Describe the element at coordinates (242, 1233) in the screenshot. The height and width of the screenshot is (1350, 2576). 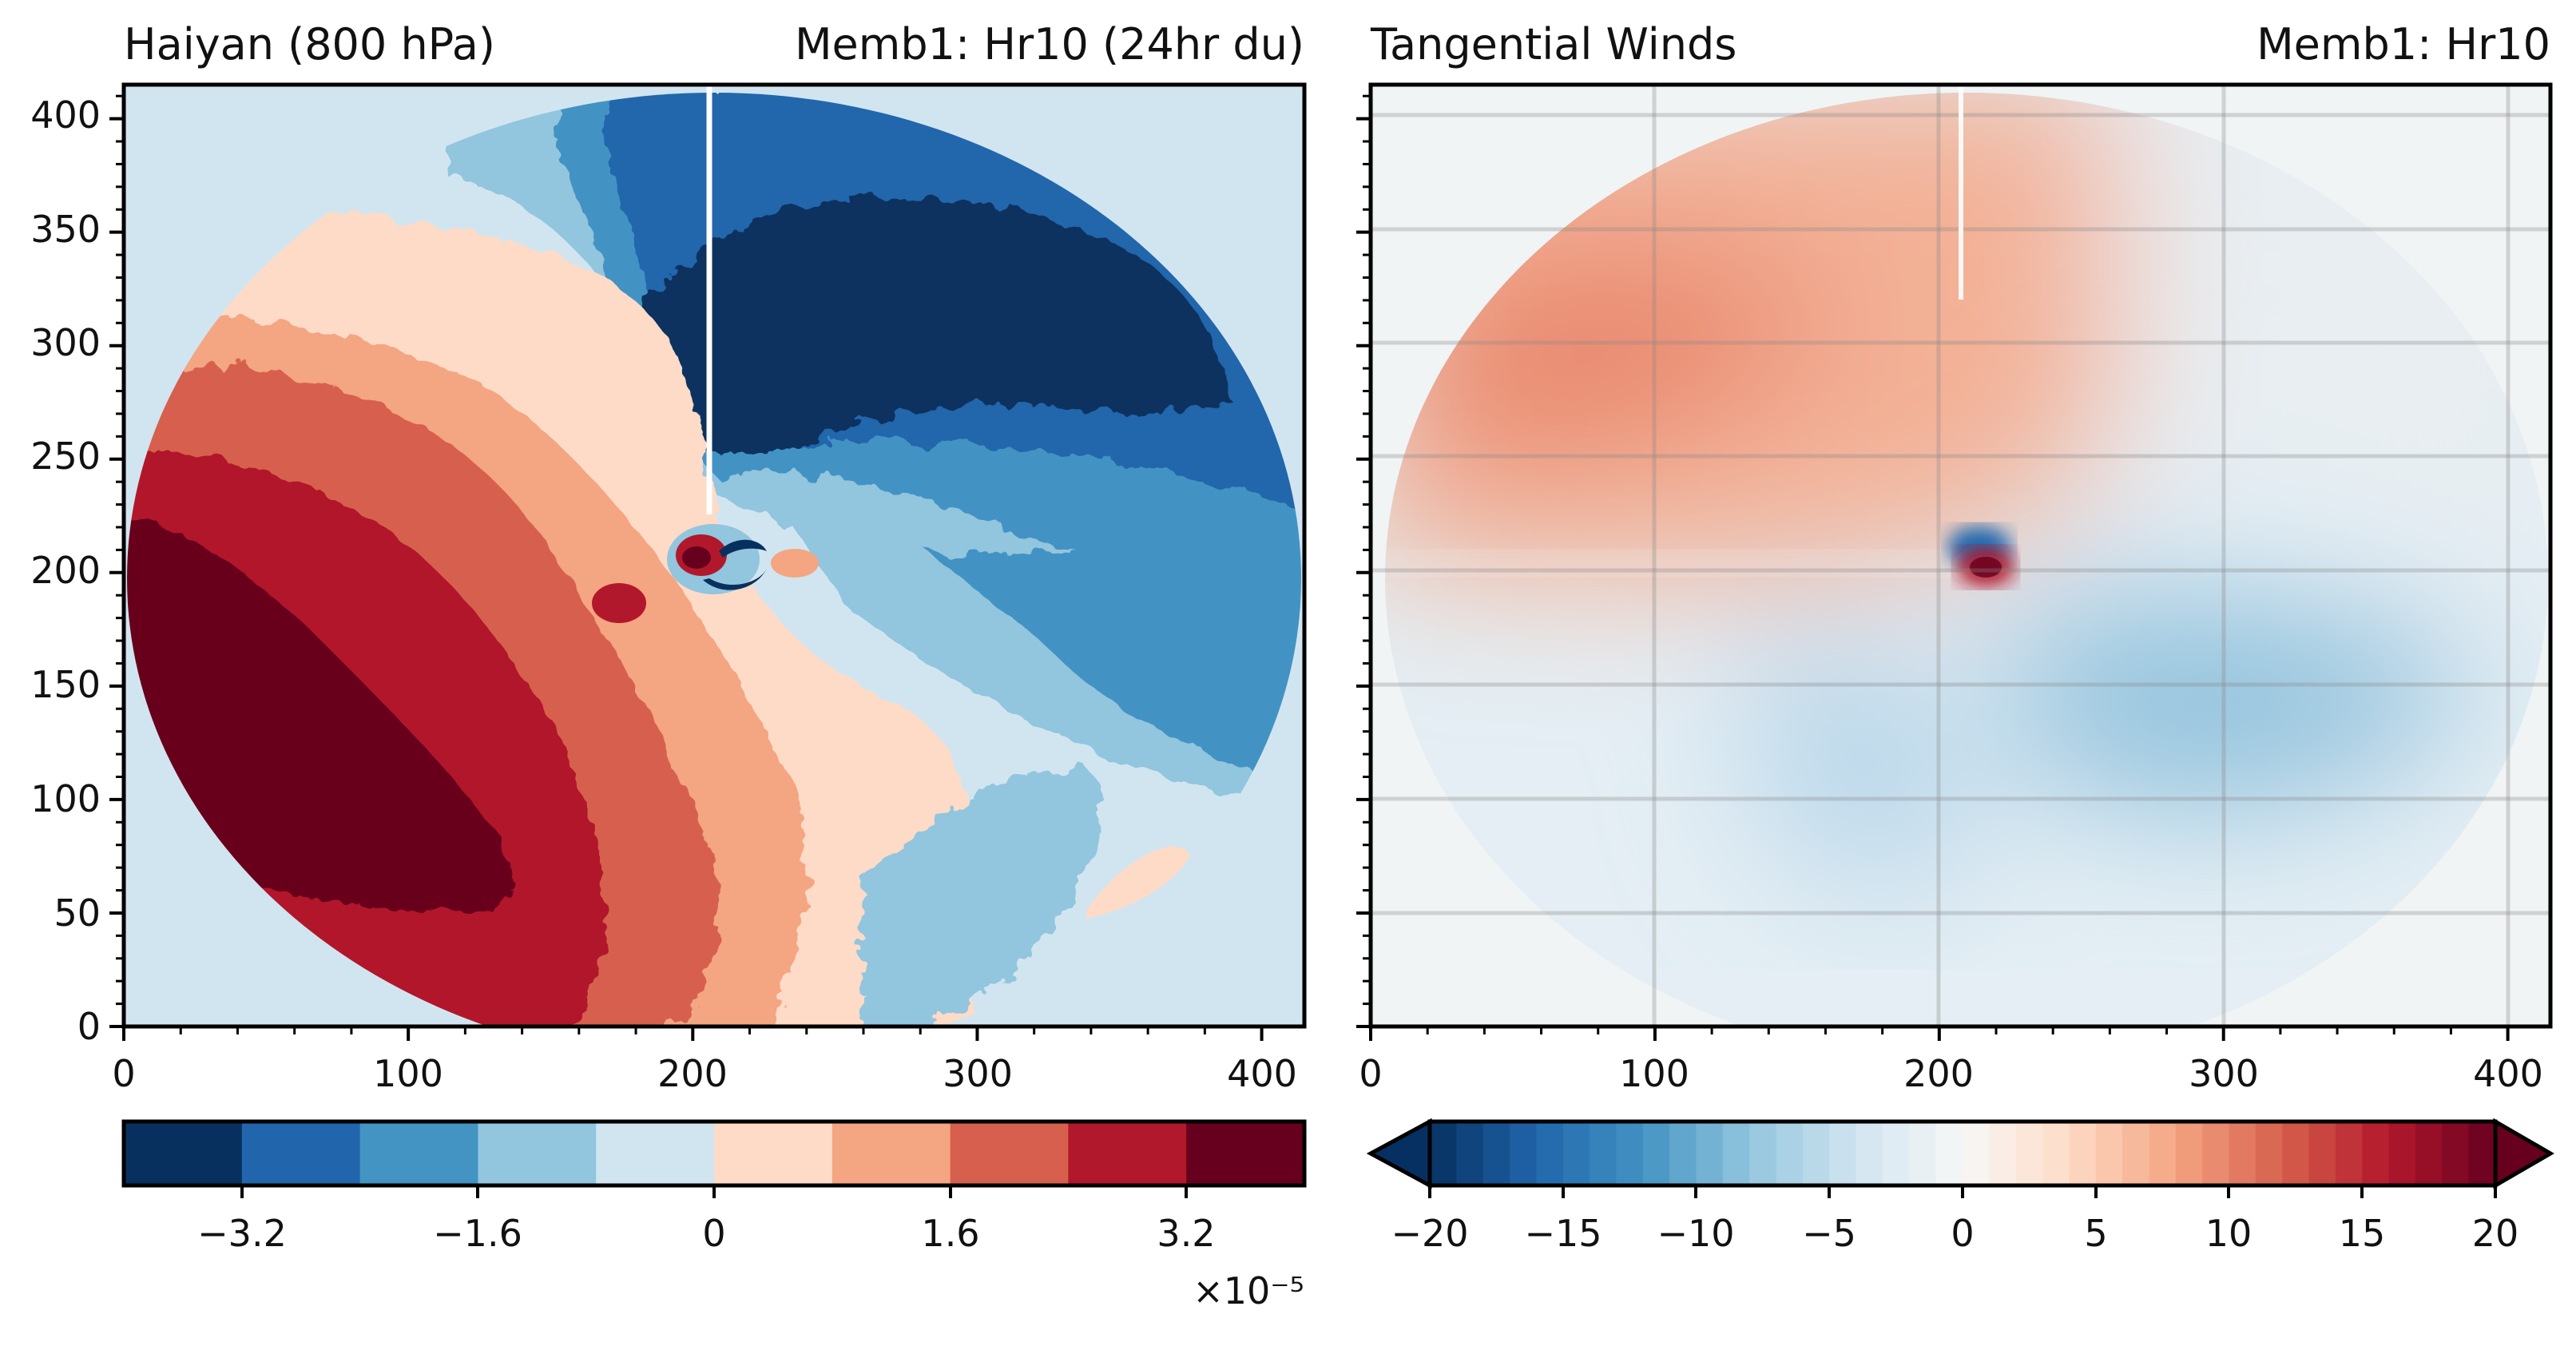
I see `left-cbar-label: −3.2` at that location.